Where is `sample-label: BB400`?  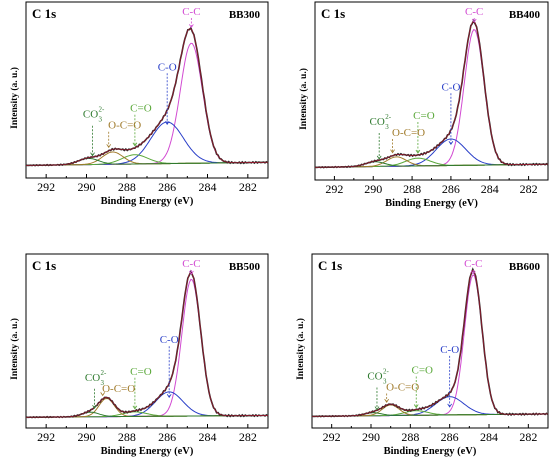
sample-label: BB400 is located at coordinates (525, 15).